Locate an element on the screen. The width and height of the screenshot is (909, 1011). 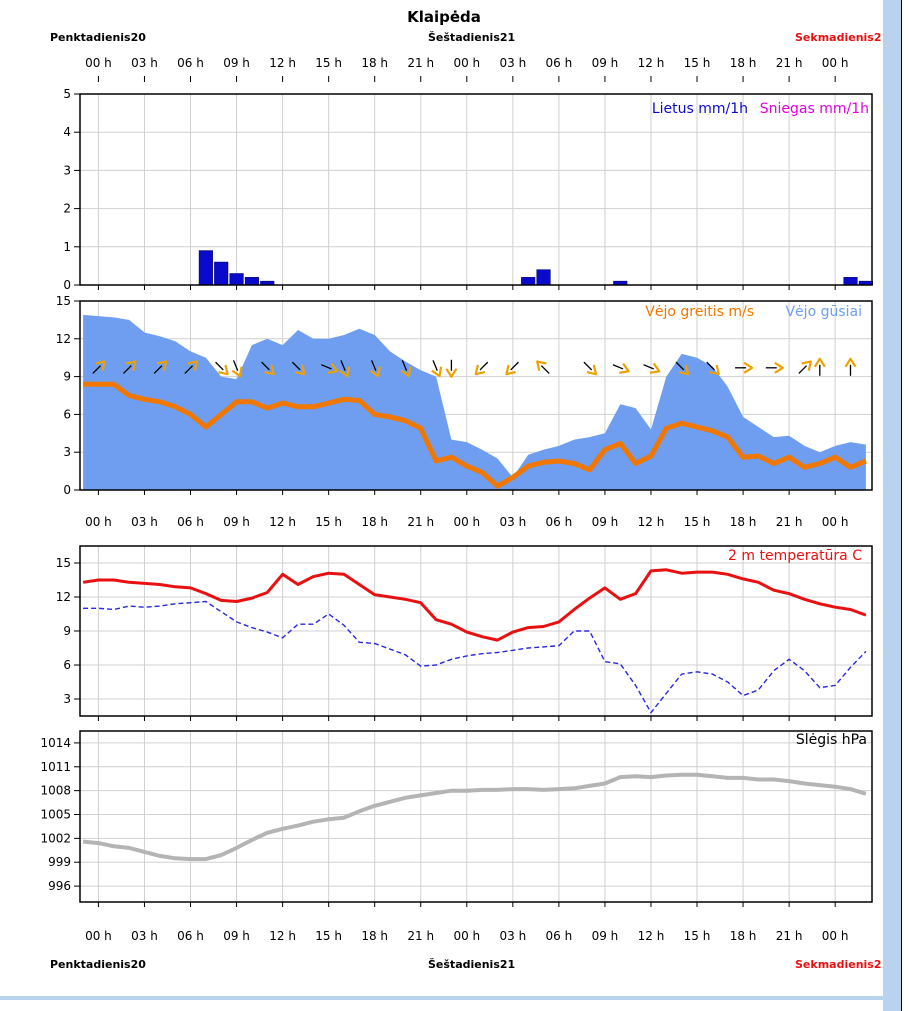
y-tick-label: 2 is located at coordinates (67, 209).